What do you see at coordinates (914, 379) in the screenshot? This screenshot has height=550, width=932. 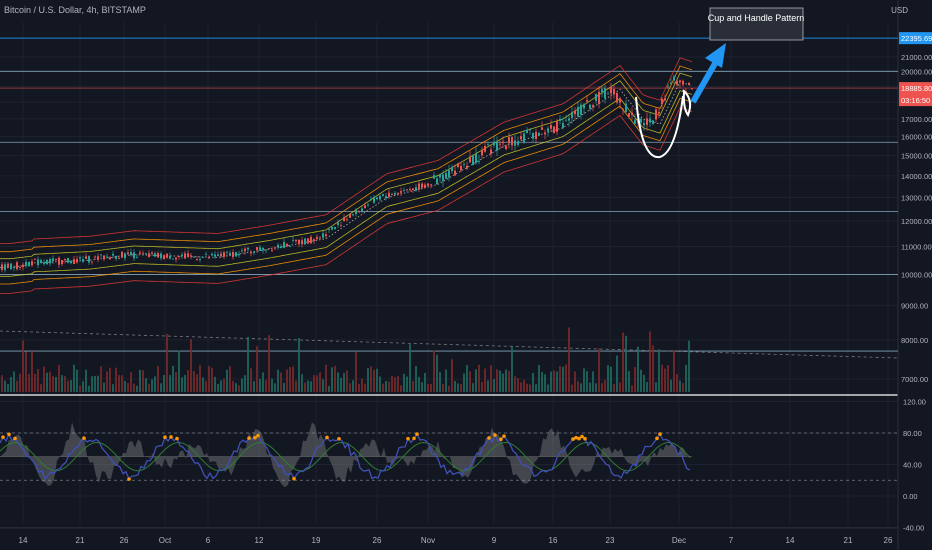 I see `price-tick-label: 7000.00` at bounding box center [914, 379].